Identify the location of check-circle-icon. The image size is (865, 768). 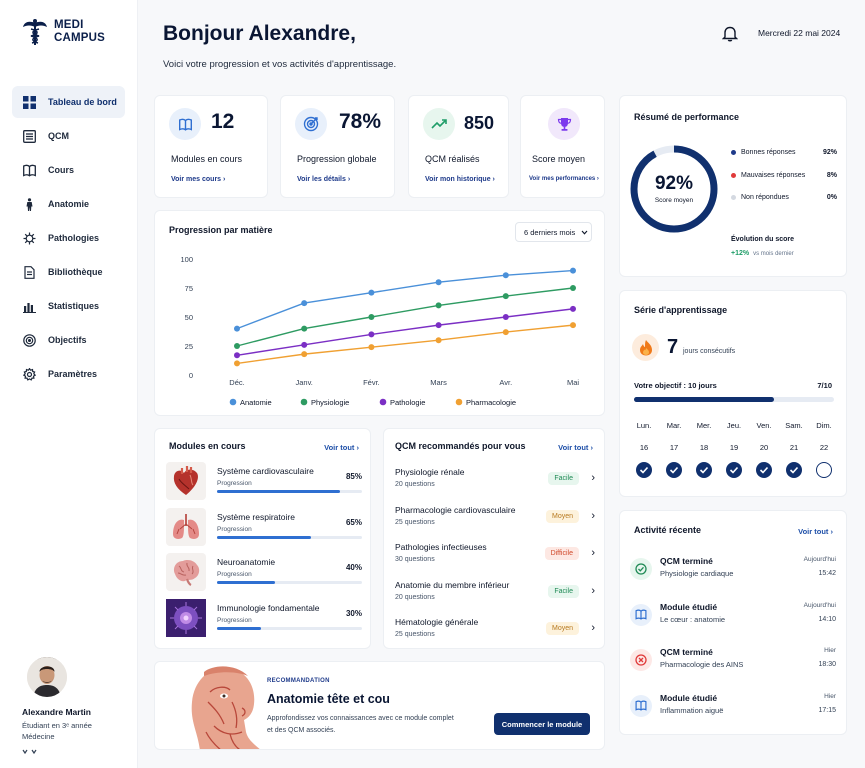
(641, 569).